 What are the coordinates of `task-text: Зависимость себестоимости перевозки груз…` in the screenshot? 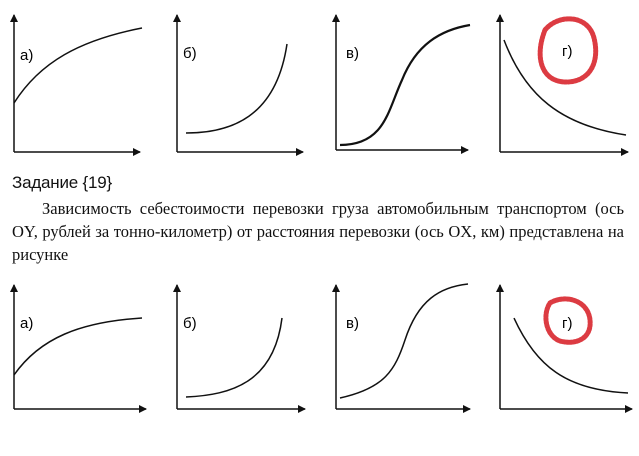 It's located at (318, 231).